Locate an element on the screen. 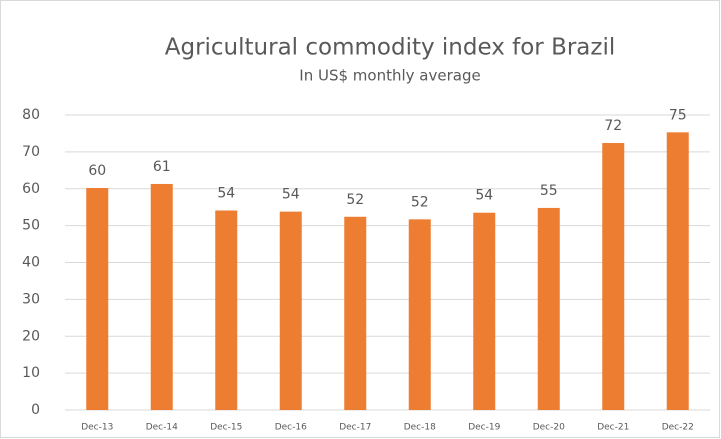  y-tick-label: 70 is located at coordinates (31, 152).